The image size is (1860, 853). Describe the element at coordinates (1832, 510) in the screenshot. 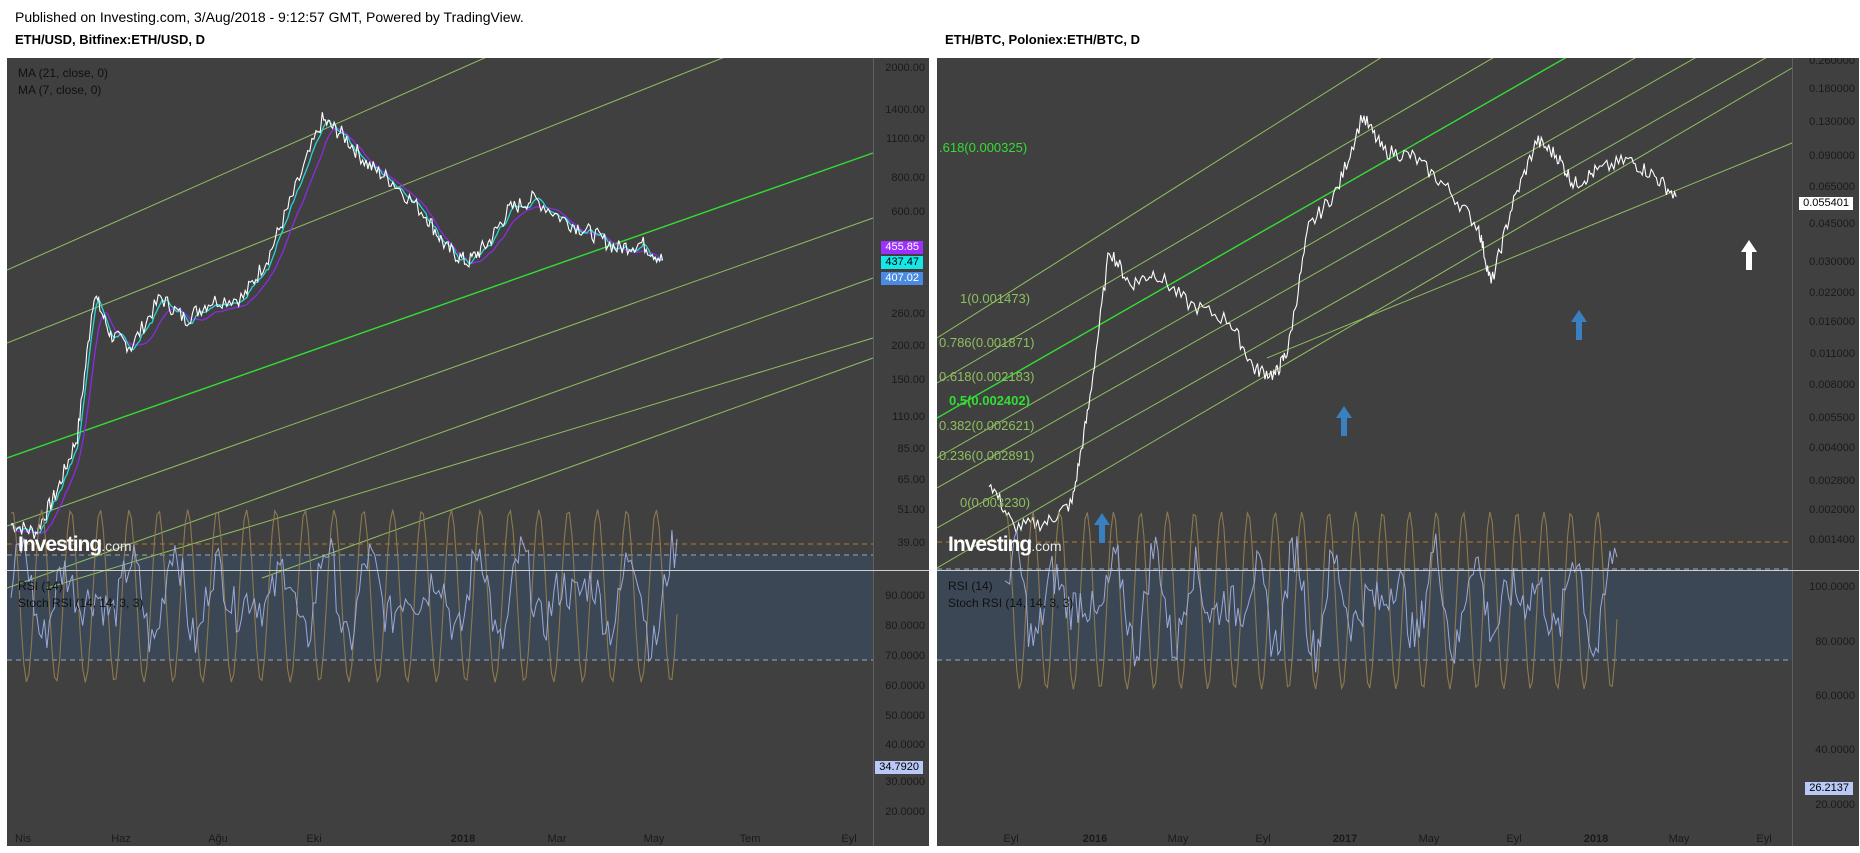

I see `y-tick-label: 0.002000` at that location.